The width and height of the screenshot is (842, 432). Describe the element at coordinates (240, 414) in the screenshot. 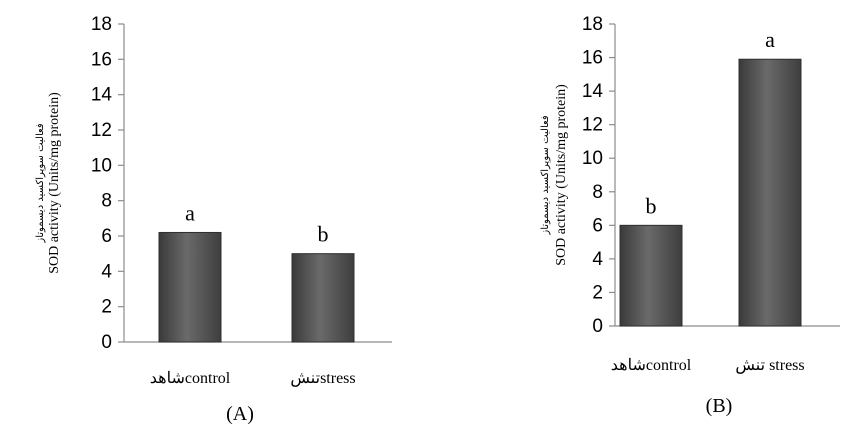

I see `panel-label-a: (A)` at that location.